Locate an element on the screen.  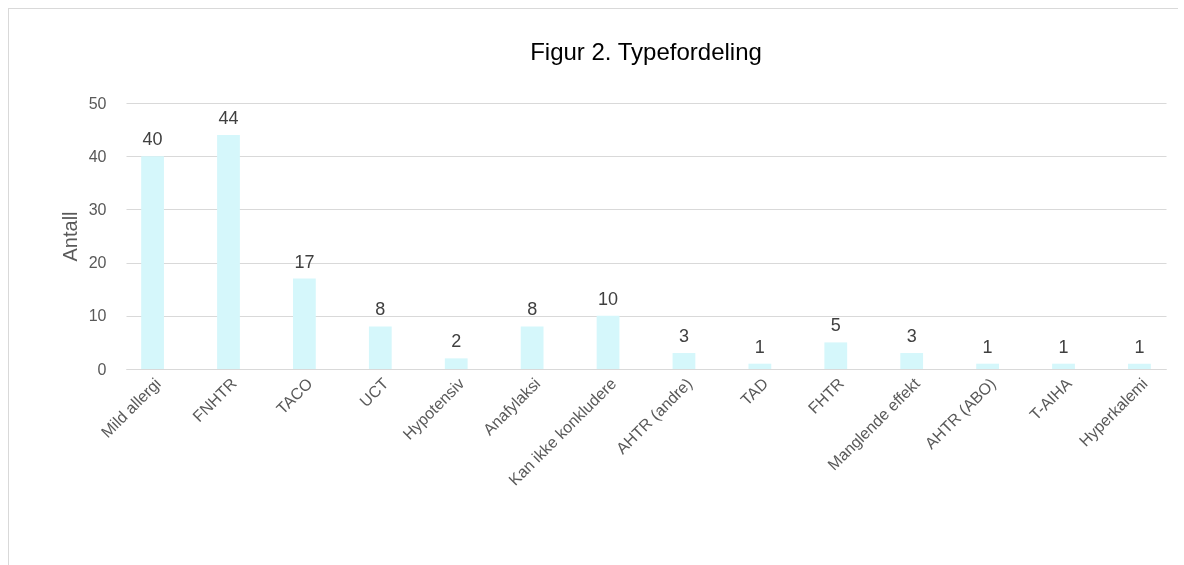
data-label: 5 is located at coordinates (835, 325).